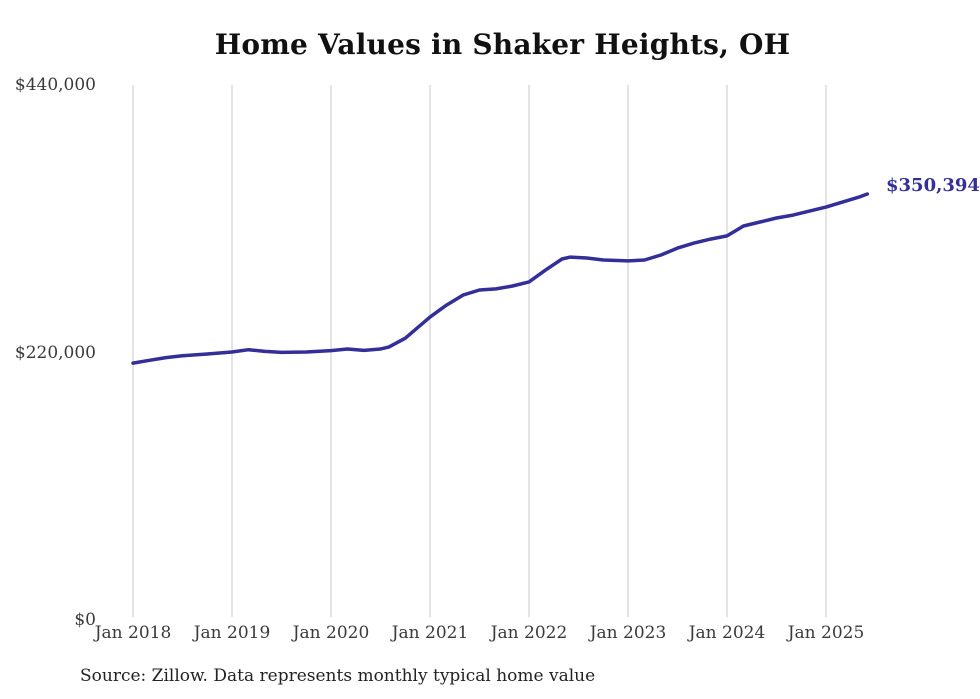  I want to click on current-value-label: $350,394, so click(933, 185).